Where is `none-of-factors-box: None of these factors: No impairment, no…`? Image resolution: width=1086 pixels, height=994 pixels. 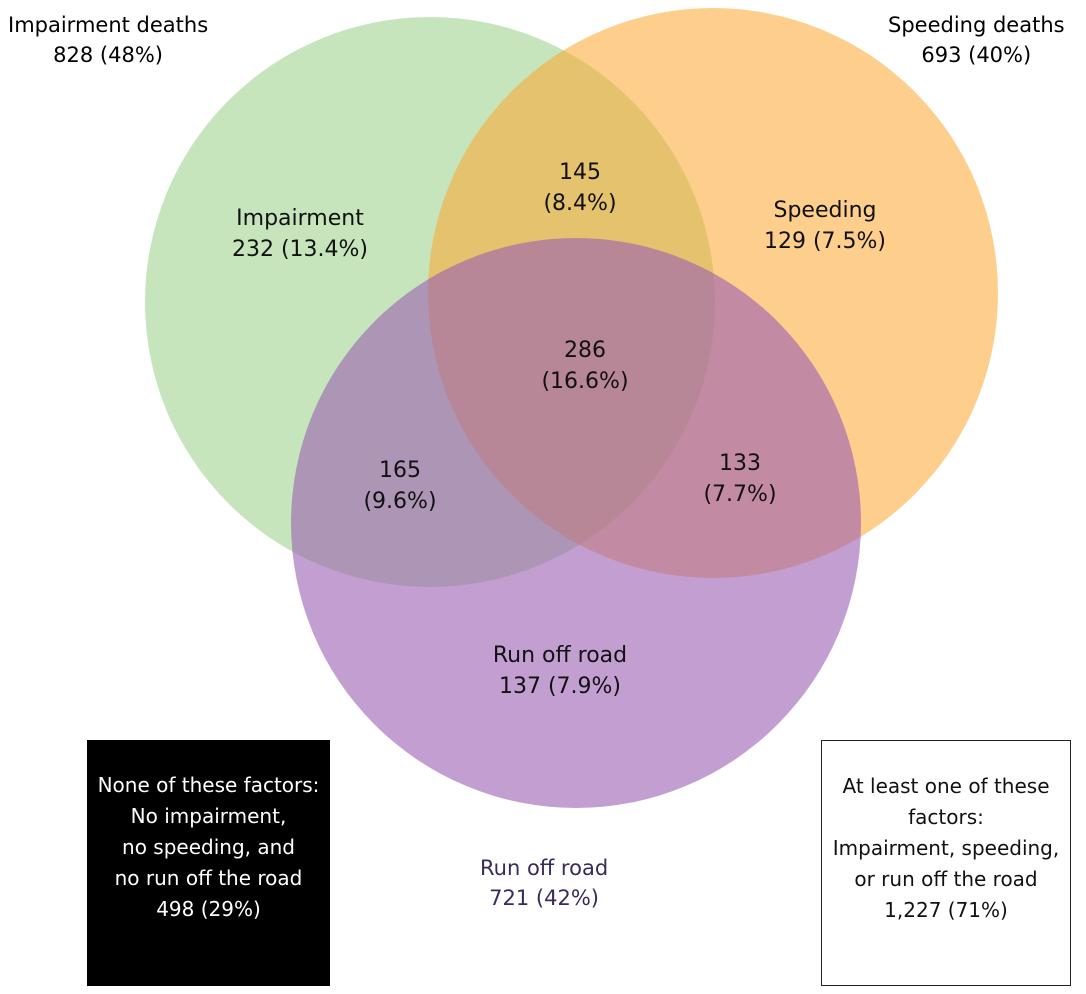 none-of-factors-box: None of these factors: No impairment, no… is located at coordinates (208, 863).